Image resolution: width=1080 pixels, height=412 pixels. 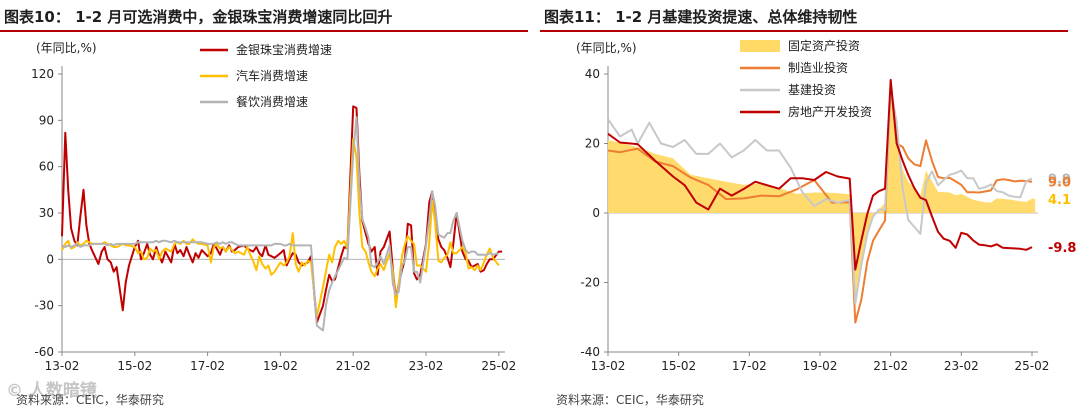 What do you see at coordinates (42, 74) in the screenshot?
I see `y-tick-label: 120` at bounding box center [42, 74].